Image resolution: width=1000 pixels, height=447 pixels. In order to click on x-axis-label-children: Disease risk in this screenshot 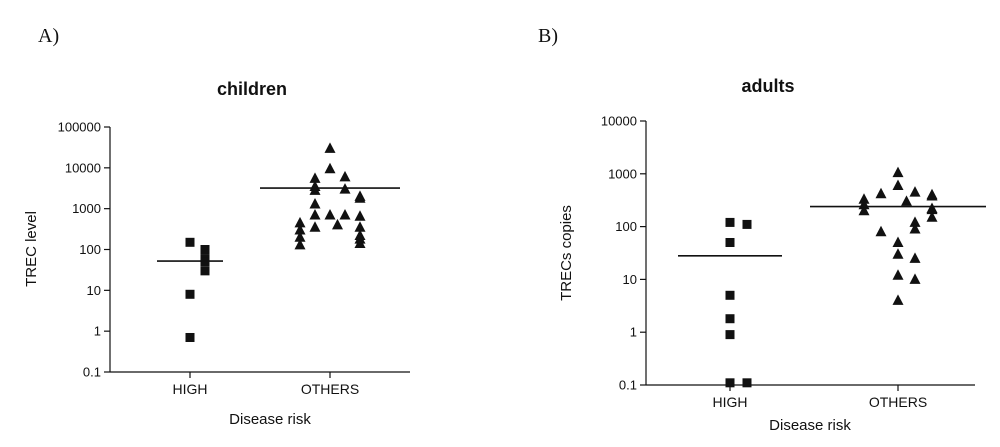, I will do `click(270, 419)`.